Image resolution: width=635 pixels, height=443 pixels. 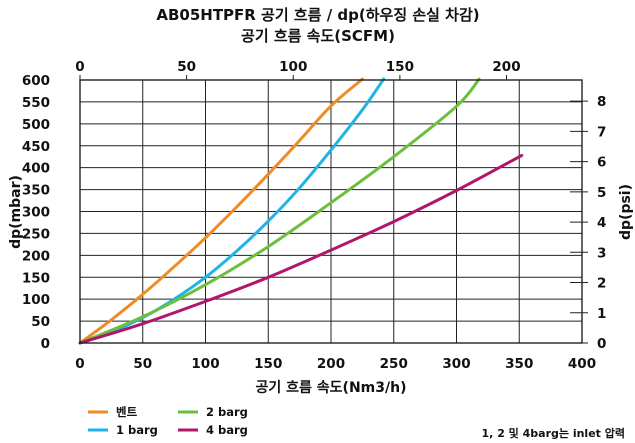 What do you see at coordinates (40, 322) in the screenshot?
I see `y-tick-label: 50` at bounding box center [40, 322].